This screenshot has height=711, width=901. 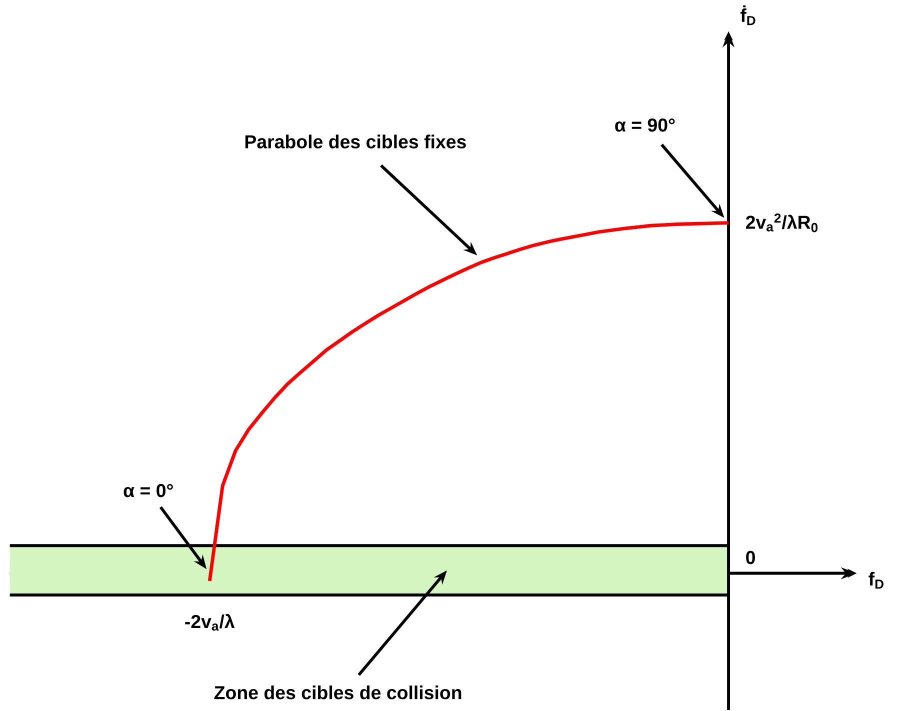 I want to click on text: α = 90°, so click(x=645, y=125).